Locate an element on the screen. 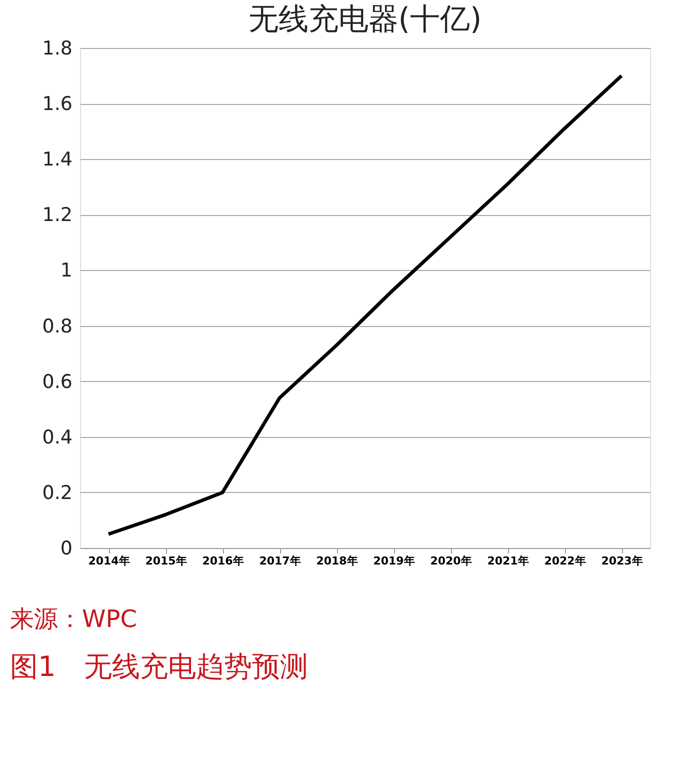 The image size is (689, 777). x-tick-label: 2015年 is located at coordinates (166, 561).